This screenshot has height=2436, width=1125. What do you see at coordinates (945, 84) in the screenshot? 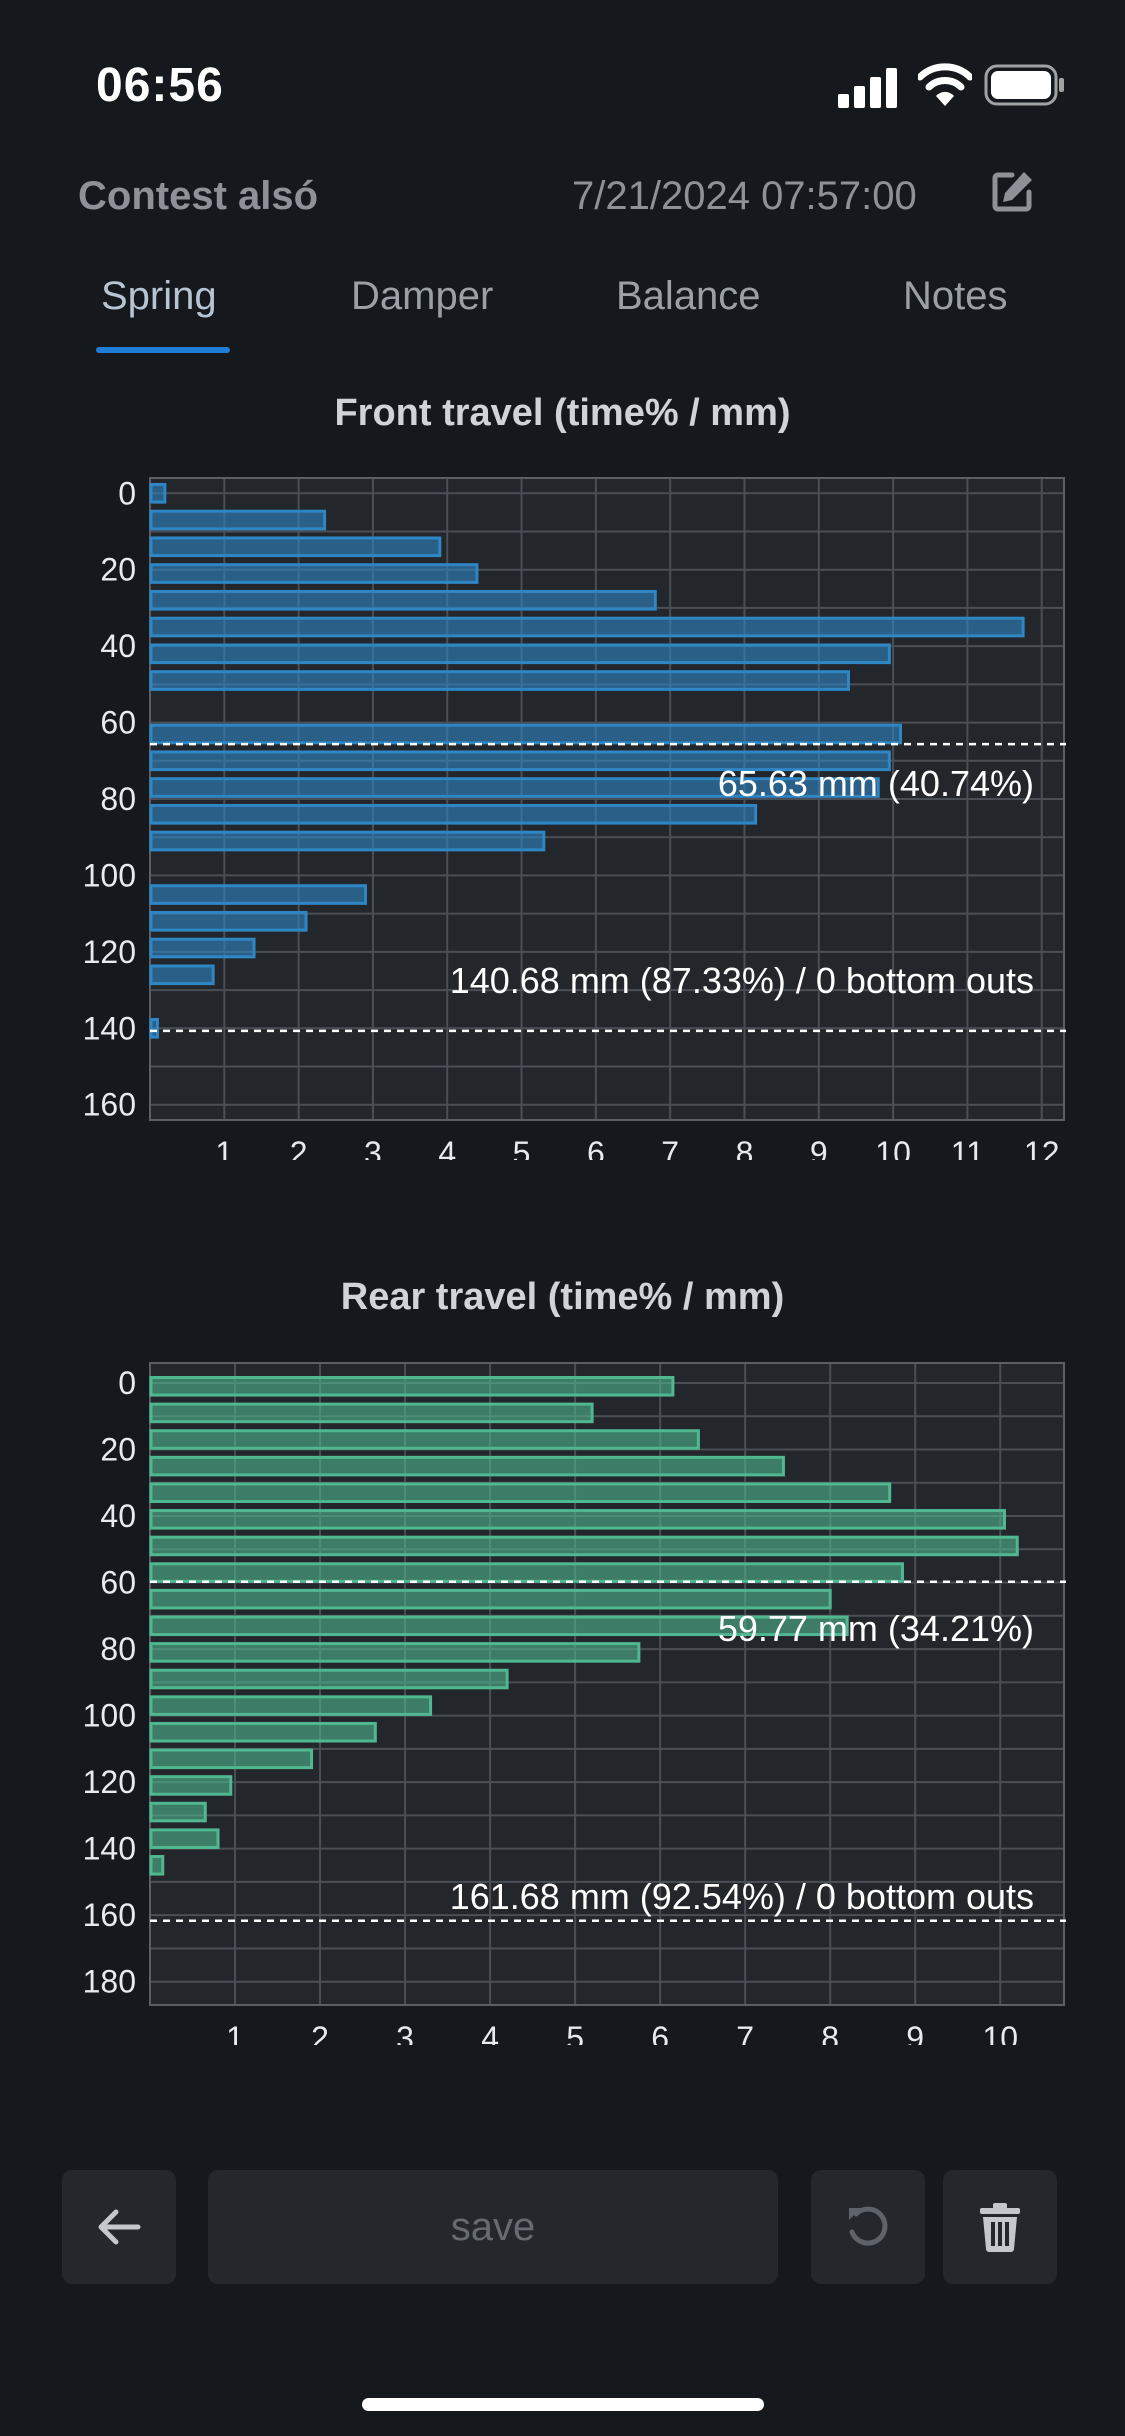
I see `wifi-icon` at bounding box center [945, 84].